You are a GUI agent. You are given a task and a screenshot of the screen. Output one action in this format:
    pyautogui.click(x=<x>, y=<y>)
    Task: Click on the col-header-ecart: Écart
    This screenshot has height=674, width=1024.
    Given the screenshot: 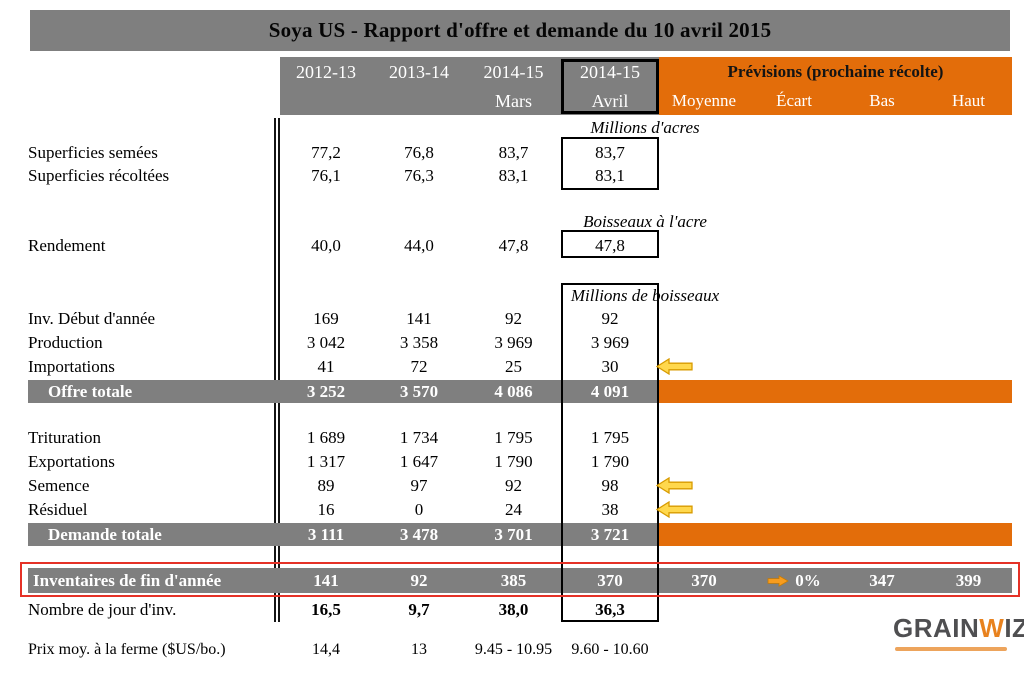 What is the action you would take?
    pyautogui.click(x=794, y=100)
    